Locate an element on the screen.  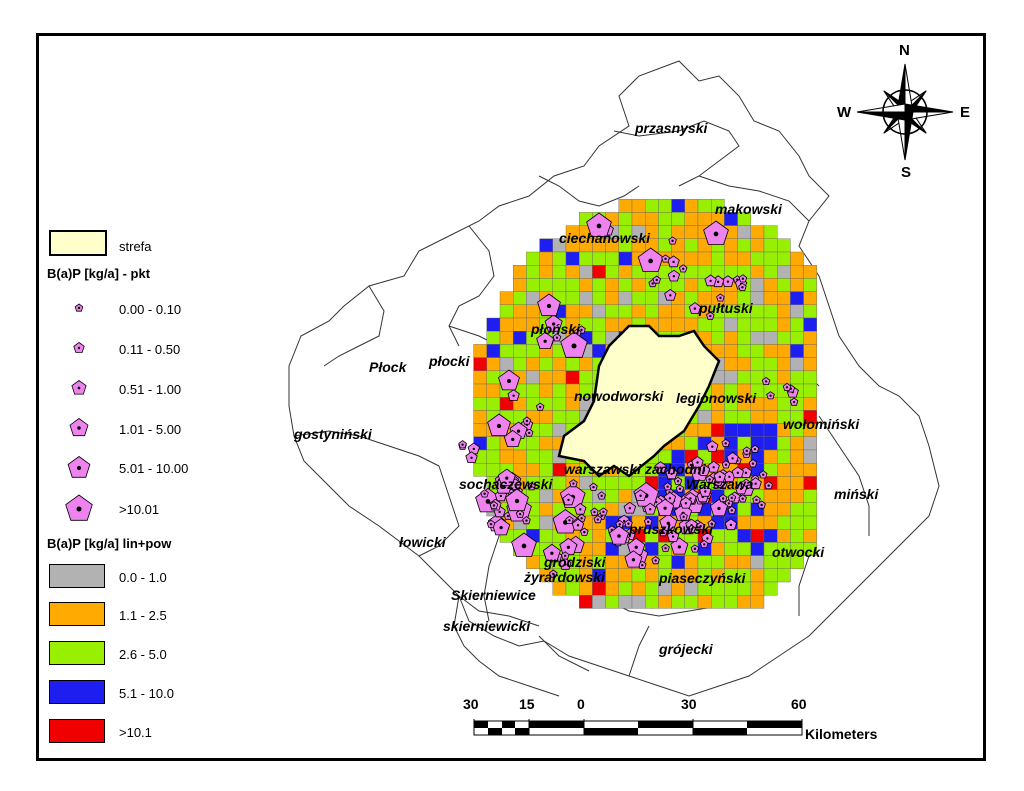
region-label-sochaczewski: sochaczewski is located at coordinates (506, 484).